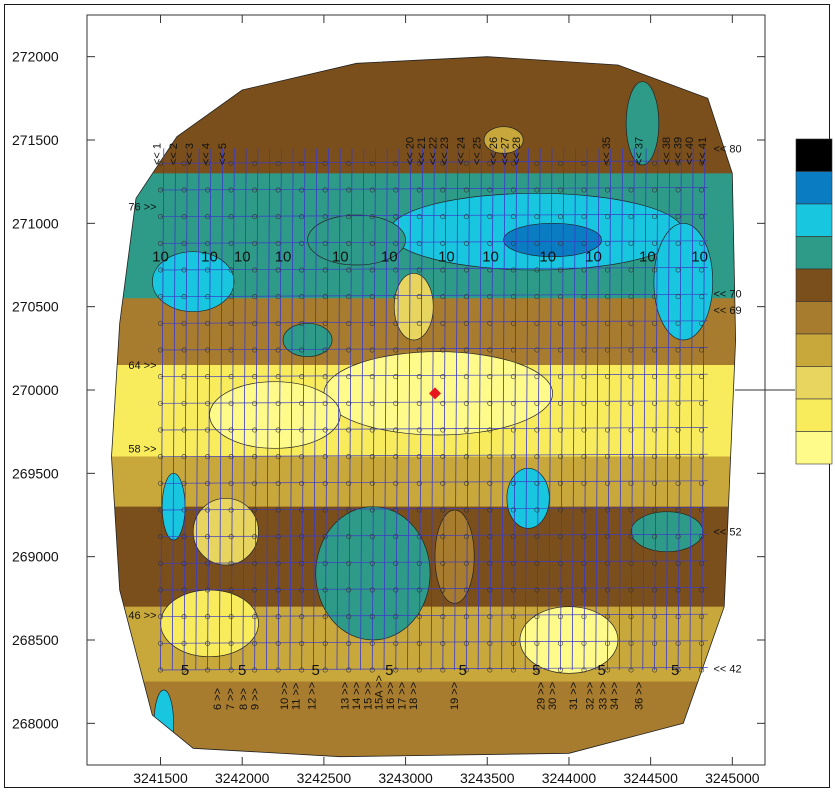  Describe the element at coordinates (703, 151) in the screenshot. I see `survey-line-label: << 41` at that location.